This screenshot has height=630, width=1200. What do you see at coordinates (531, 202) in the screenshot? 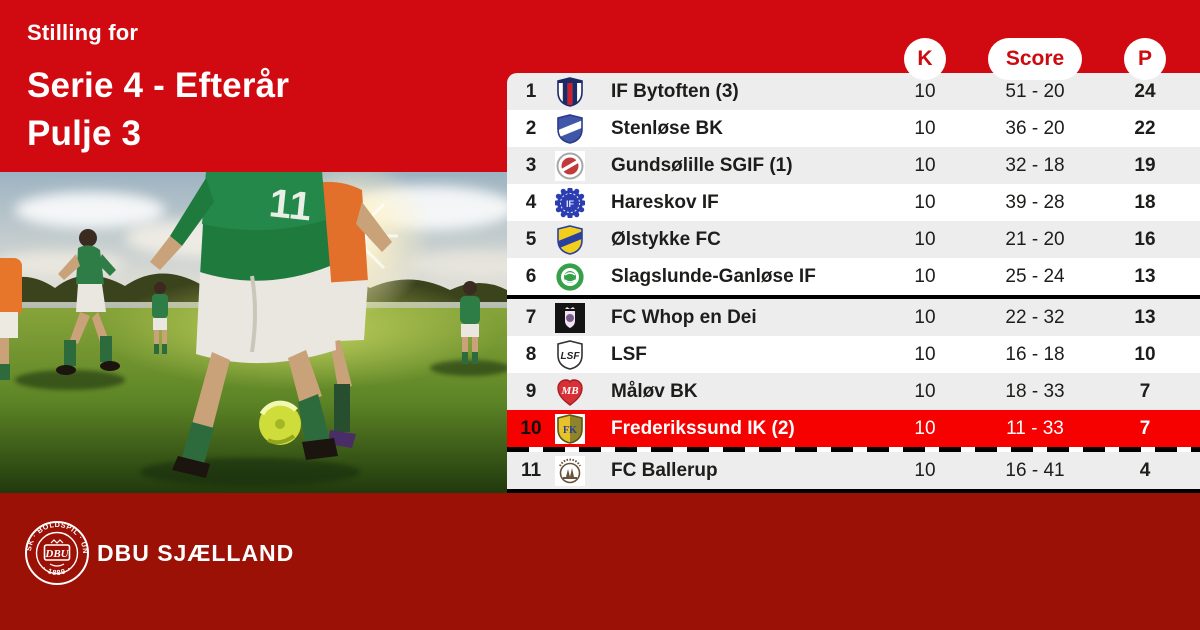
I see `position-number: 4` at bounding box center [531, 202].